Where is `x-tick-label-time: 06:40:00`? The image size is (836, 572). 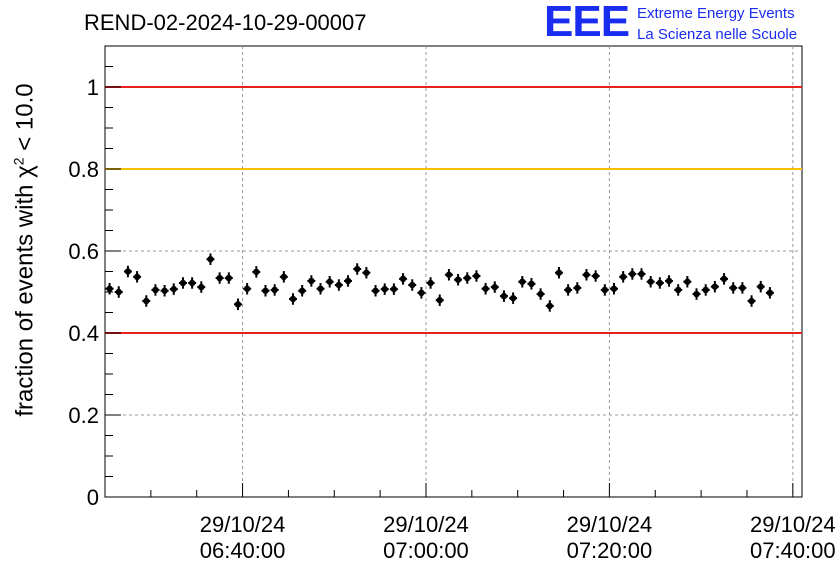 x-tick-label-time: 06:40:00 is located at coordinates (243, 550).